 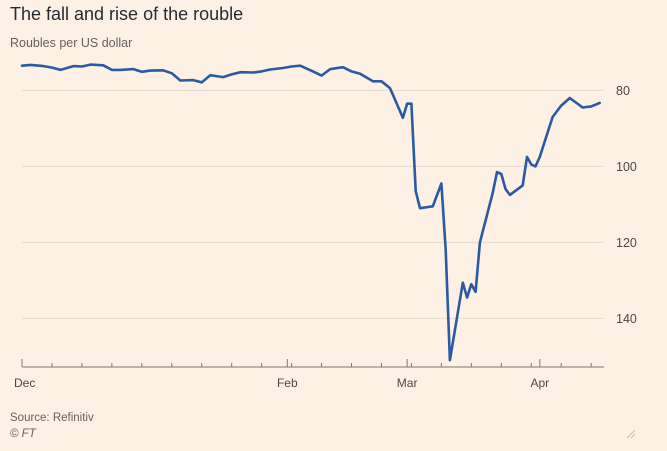 I want to click on x-tick-label: Apr, so click(x=539, y=383).